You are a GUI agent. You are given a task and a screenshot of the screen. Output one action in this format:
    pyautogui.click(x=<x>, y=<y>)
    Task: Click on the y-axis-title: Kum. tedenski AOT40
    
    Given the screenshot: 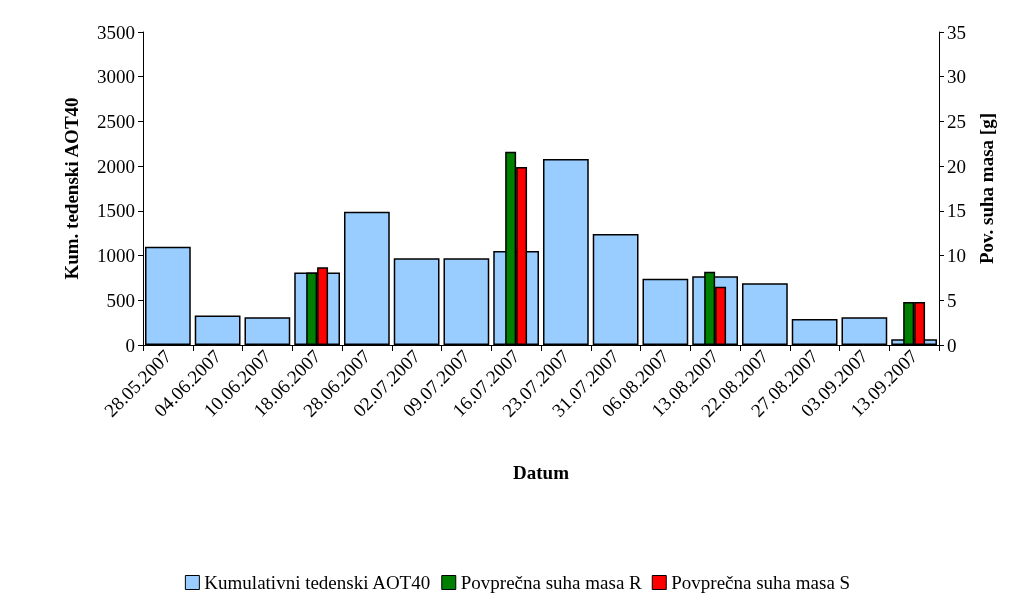 What is the action you would take?
    pyautogui.click(x=71, y=188)
    